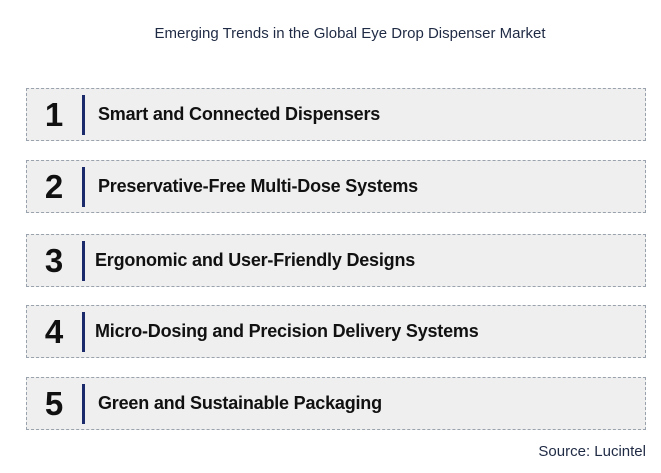 The image size is (661, 473). Describe the element at coordinates (255, 260) in the screenshot. I see `trend-label: Ergonomic and User-Friendly Designs` at that location.